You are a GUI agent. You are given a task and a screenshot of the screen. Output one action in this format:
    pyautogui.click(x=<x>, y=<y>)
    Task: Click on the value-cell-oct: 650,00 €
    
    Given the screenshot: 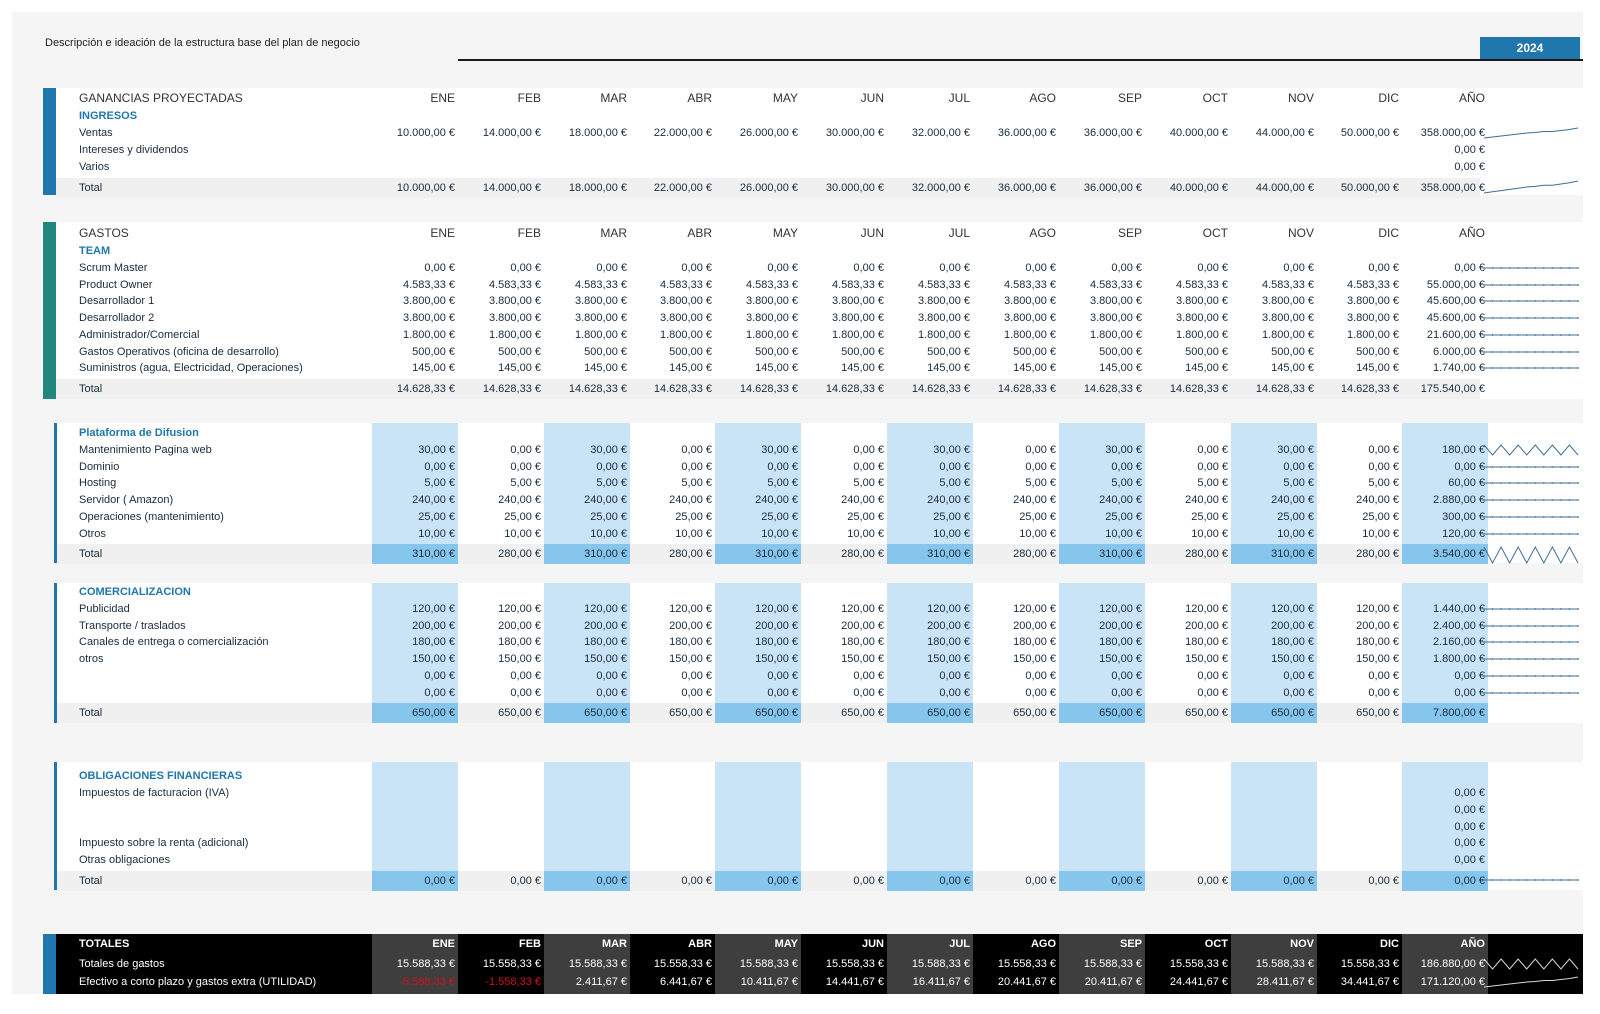 What is the action you would take?
    pyautogui.click(x=1206, y=713)
    